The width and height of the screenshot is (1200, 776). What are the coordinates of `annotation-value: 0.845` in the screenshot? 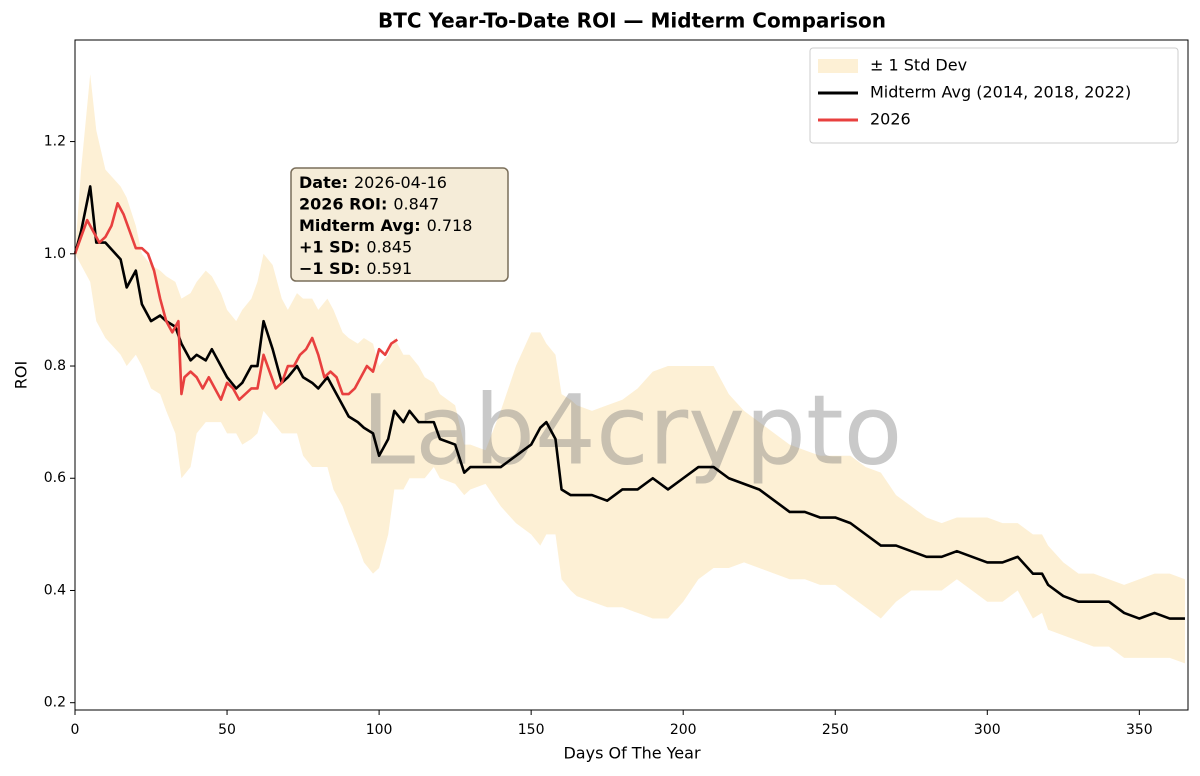 It's located at (389, 246).